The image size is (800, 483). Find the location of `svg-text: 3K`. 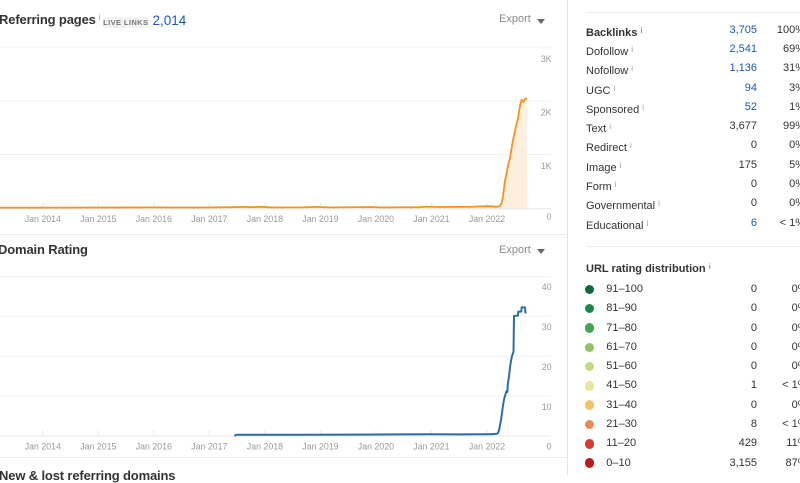

svg-text: 3K is located at coordinates (546, 59).